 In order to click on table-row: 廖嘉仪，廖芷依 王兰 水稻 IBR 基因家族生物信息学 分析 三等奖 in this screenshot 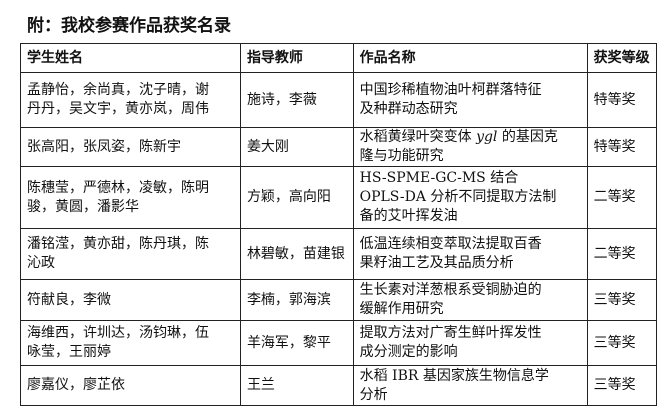, I will do `click(339, 385)`.